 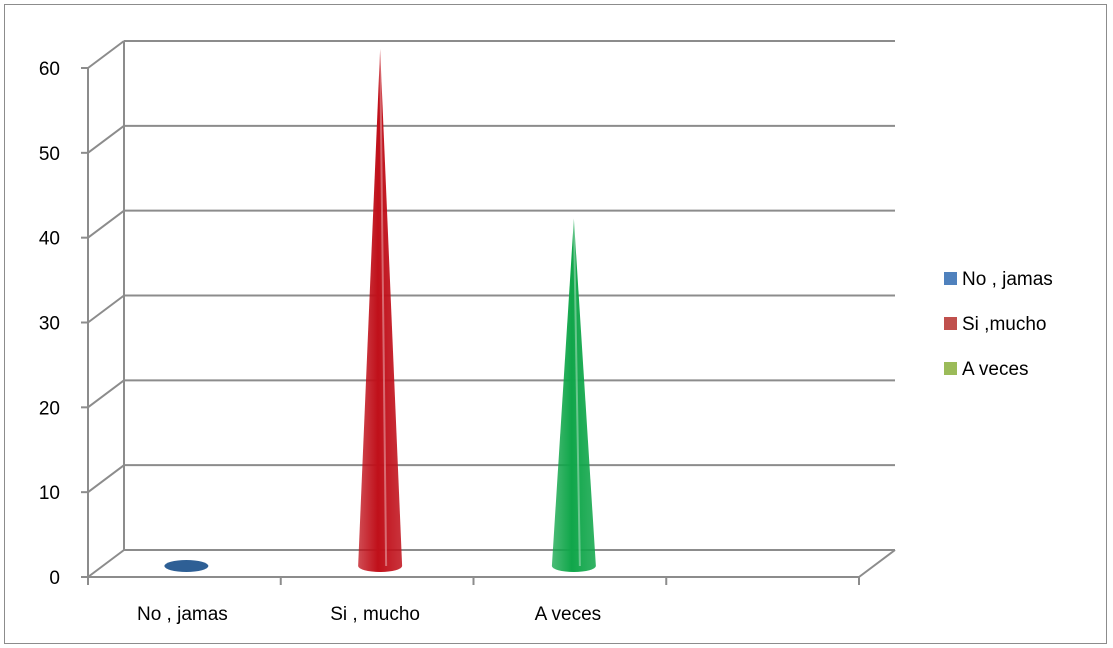 What do you see at coordinates (49, 154) in the screenshot?
I see `y-tick-label: 50` at bounding box center [49, 154].